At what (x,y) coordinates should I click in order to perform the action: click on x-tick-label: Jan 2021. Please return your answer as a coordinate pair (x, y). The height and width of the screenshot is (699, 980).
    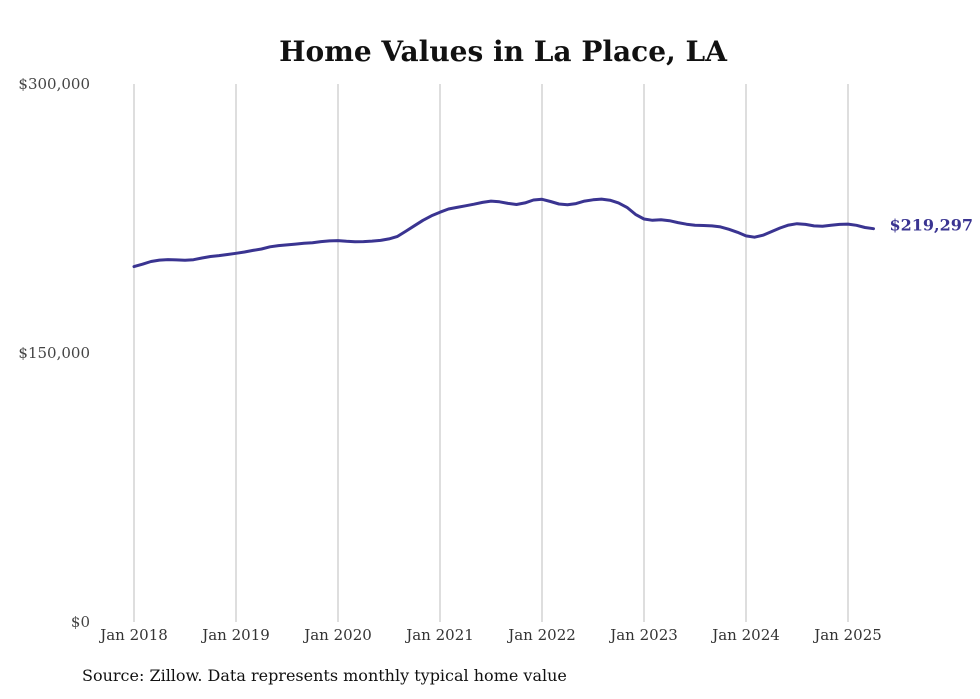
    Looking at the image, I should click on (439, 635).